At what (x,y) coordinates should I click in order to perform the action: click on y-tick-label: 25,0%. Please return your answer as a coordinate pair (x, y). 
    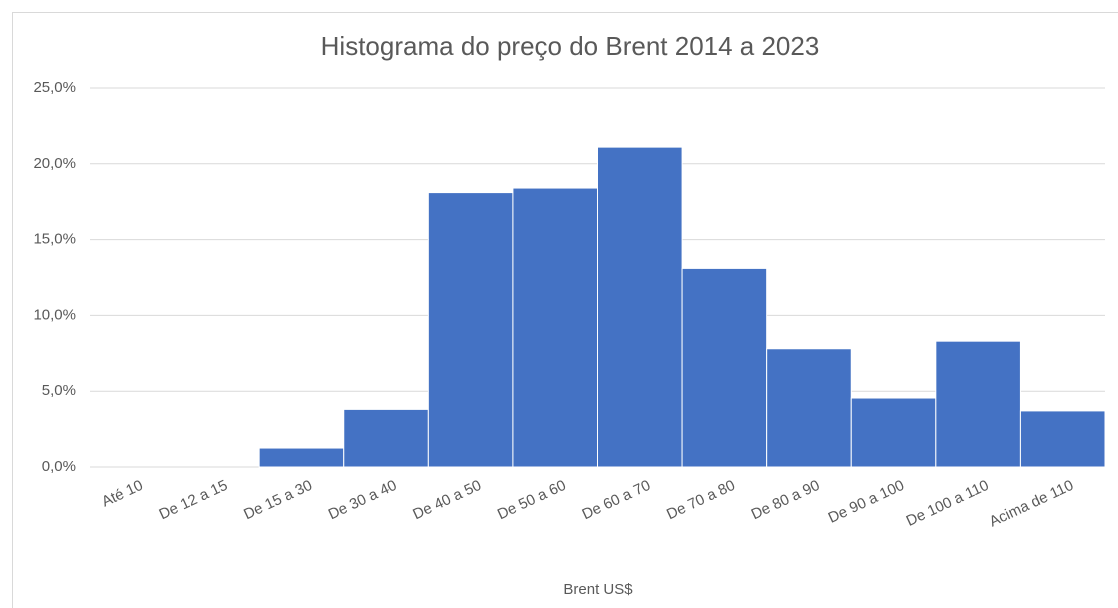
    Looking at the image, I should click on (54, 87).